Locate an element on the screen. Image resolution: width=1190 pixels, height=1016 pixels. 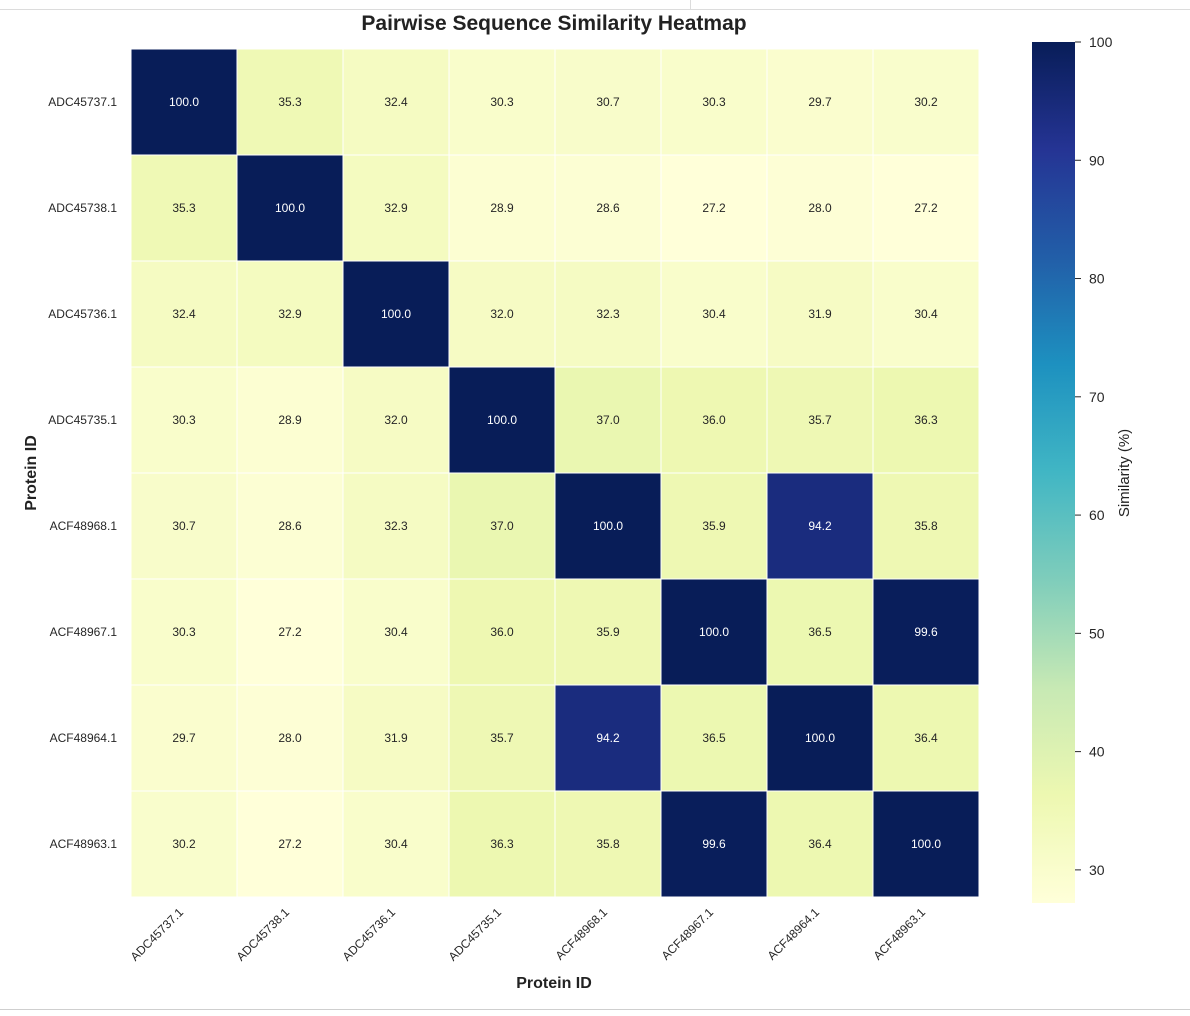
heatmap-cell-r5-c4 is located at coordinates (502, 526).